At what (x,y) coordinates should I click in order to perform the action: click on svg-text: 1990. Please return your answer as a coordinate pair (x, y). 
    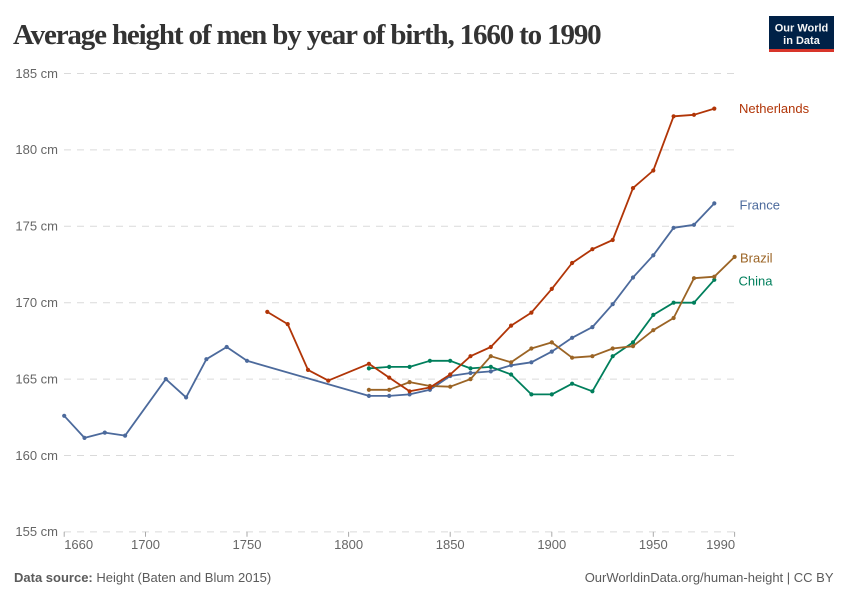
    Looking at the image, I should click on (720, 544).